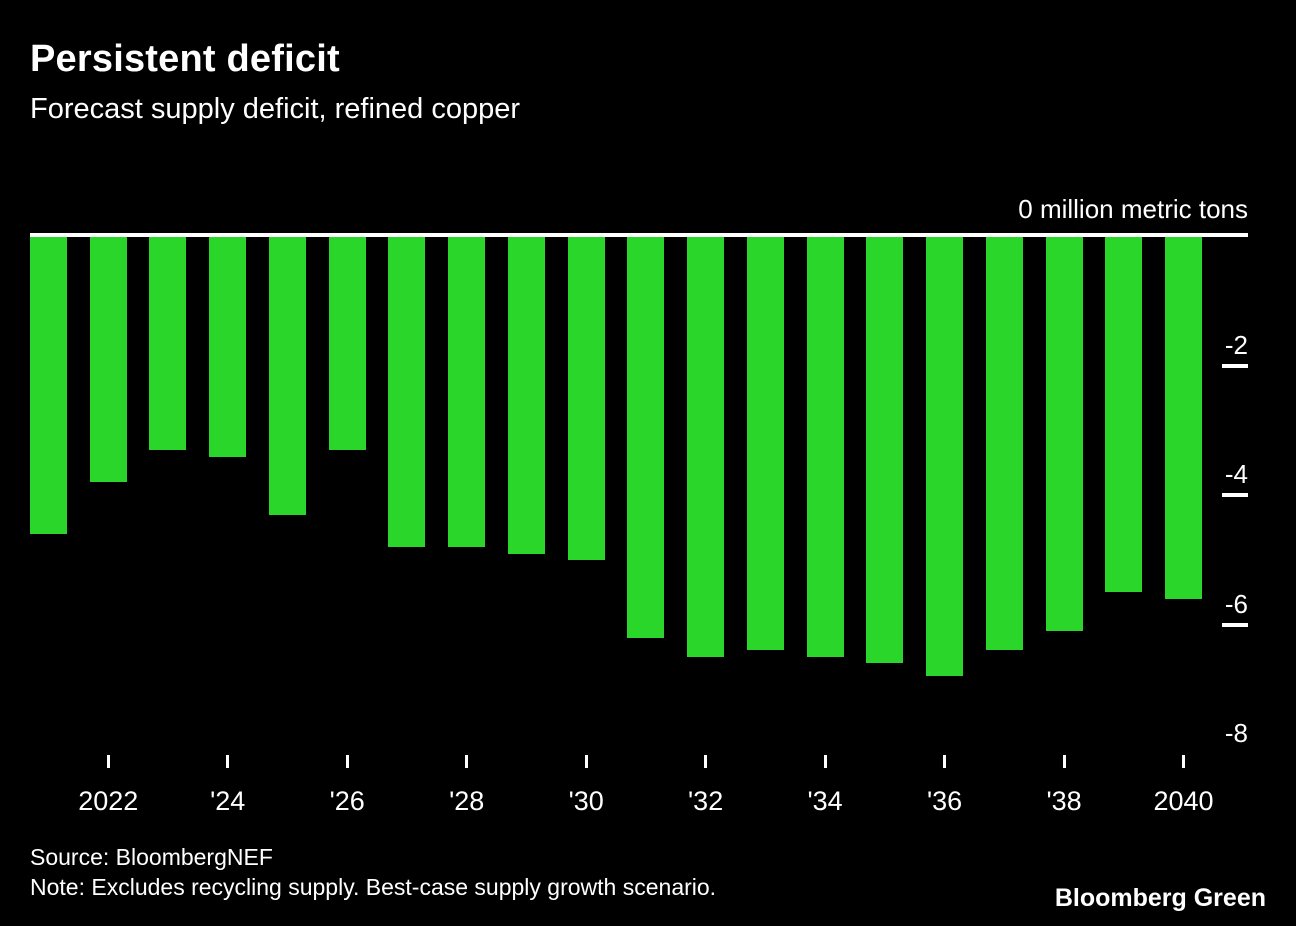 The height and width of the screenshot is (926, 1296). Describe the element at coordinates (526, 395) in the screenshot. I see `bar-2029` at that location.